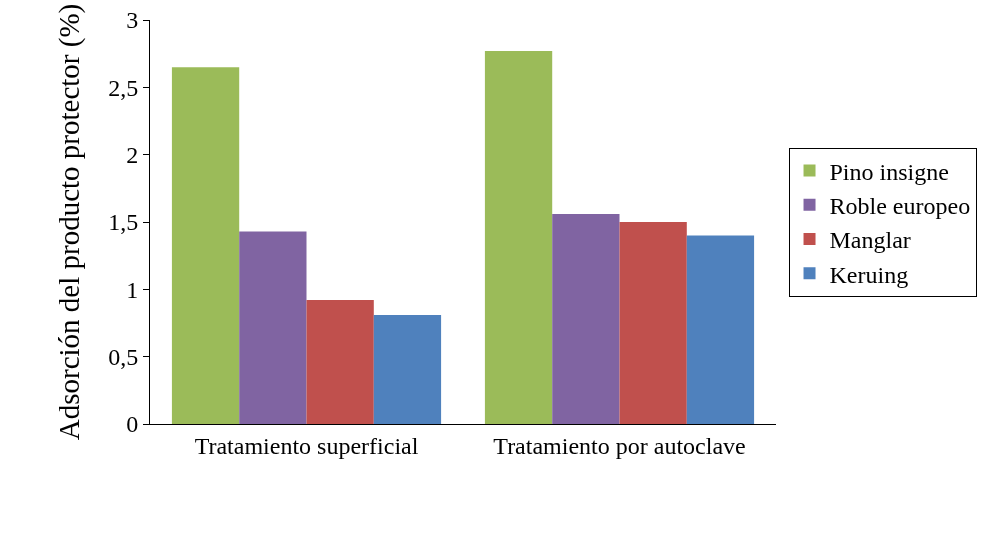  I want to click on y-tick-label: 1, so click(132, 289).